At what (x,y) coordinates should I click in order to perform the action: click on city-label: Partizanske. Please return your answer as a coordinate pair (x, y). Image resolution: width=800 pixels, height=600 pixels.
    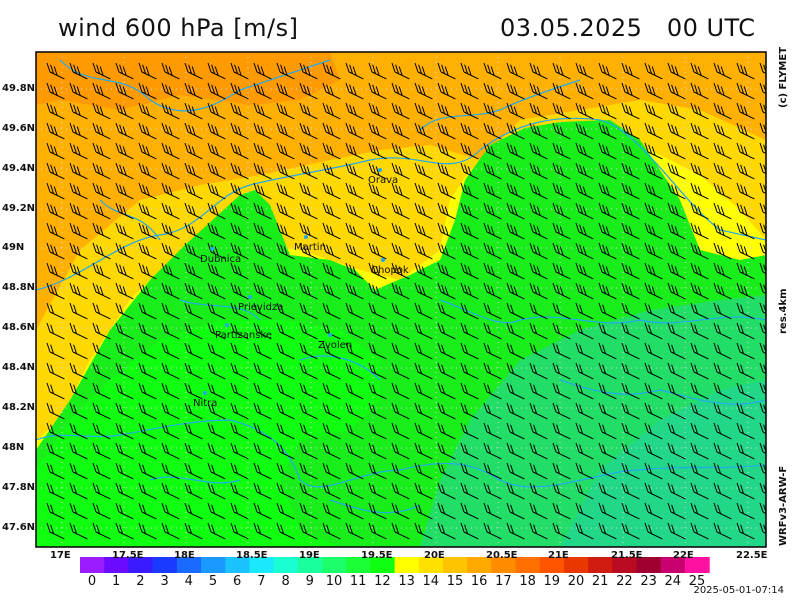
    Looking at the image, I should click on (243, 335).